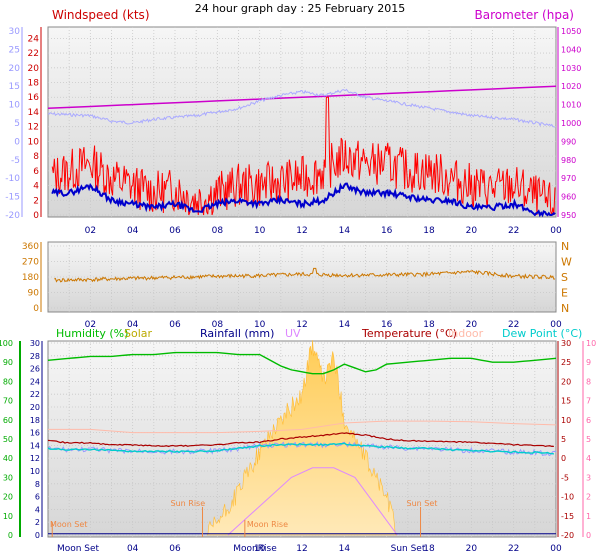  What do you see at coordinates (8, 439) in the screenshot?
I see `humidity-tick-50: 50` at bounding box center [8, 439].